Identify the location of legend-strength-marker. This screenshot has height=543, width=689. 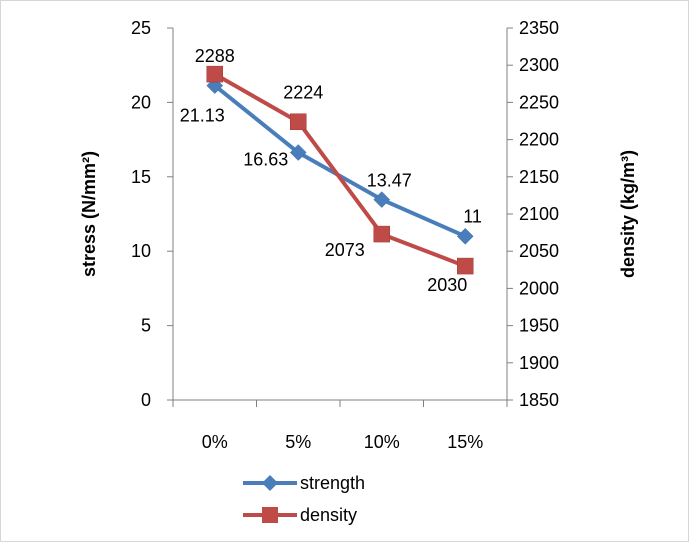
(270, 483).